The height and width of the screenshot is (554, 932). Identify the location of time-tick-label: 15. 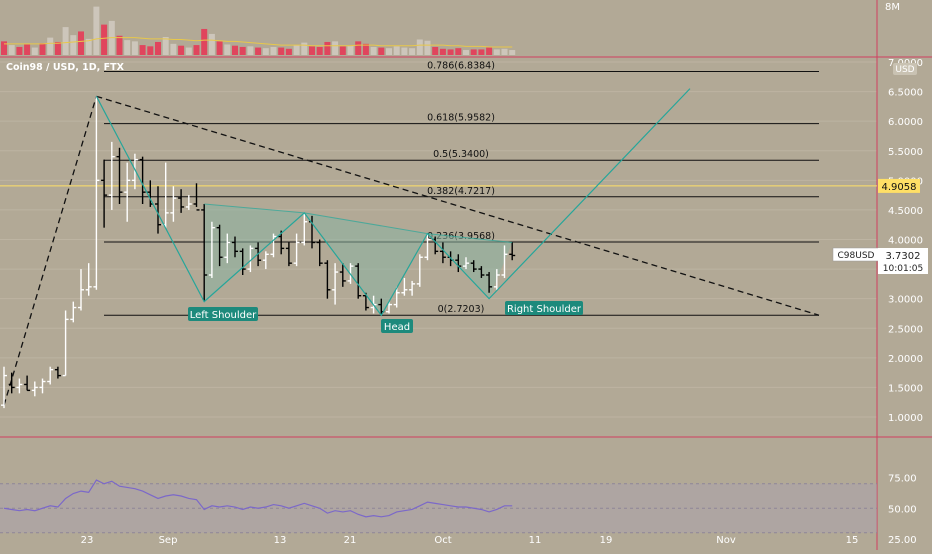
(852, 540).